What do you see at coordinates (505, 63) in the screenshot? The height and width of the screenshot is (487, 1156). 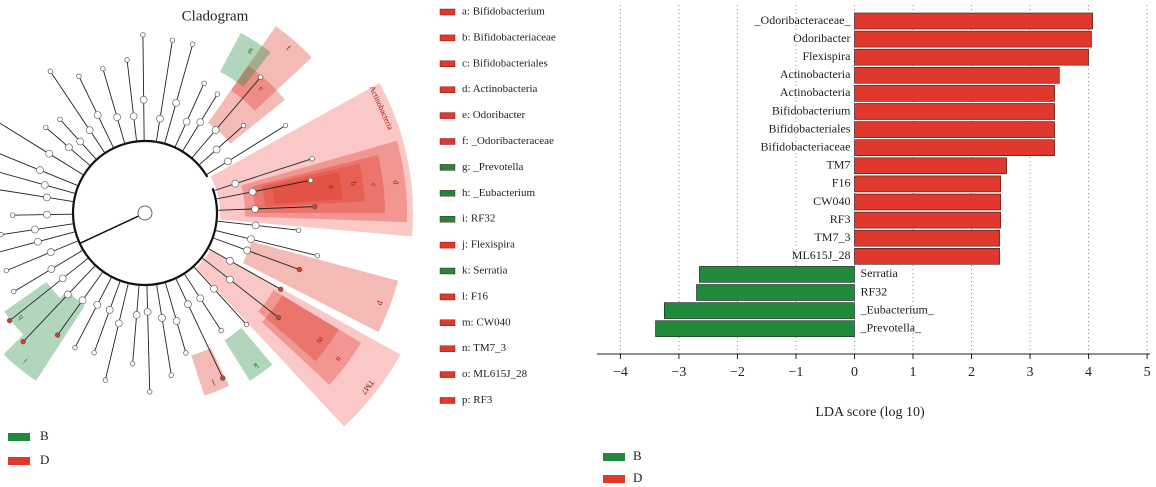 I see `key-label: c: Bifidobacteriales` at bounding box center [505, 63].